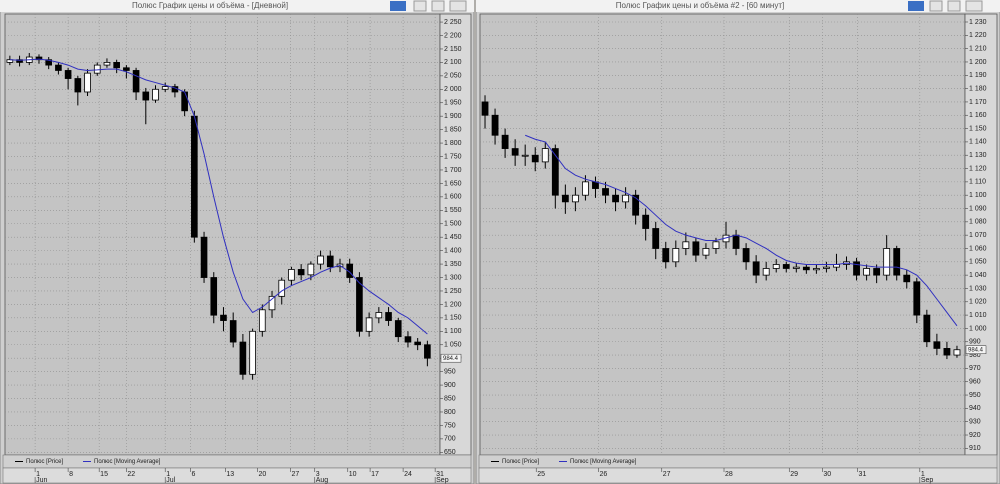 The image size is (1000, 484). Describe the element at coordinates (453, 156) in the screenshot. I see `y-tick-label: 1 750` at that location.